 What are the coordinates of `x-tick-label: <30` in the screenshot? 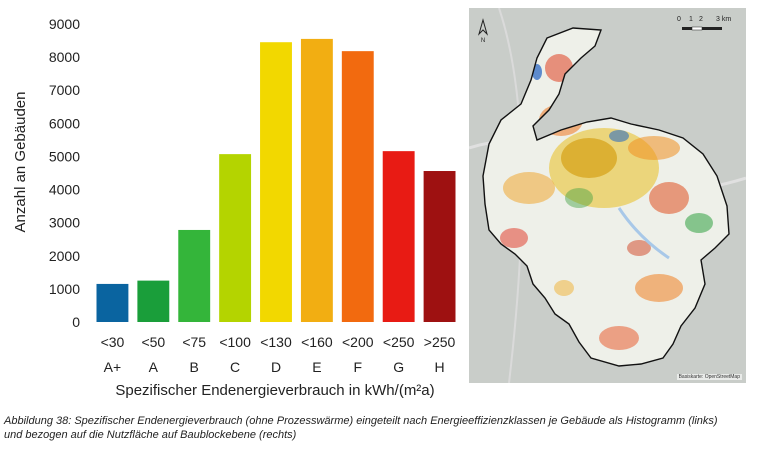 It's located at (113, 342).